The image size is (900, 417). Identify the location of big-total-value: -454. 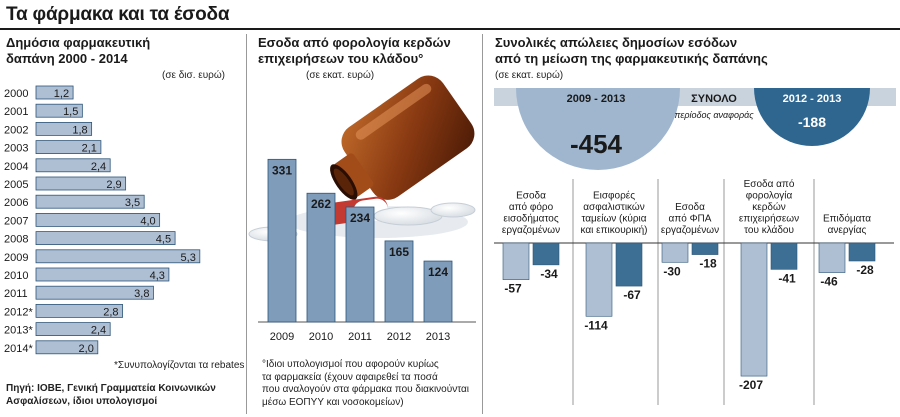
(596, 144).